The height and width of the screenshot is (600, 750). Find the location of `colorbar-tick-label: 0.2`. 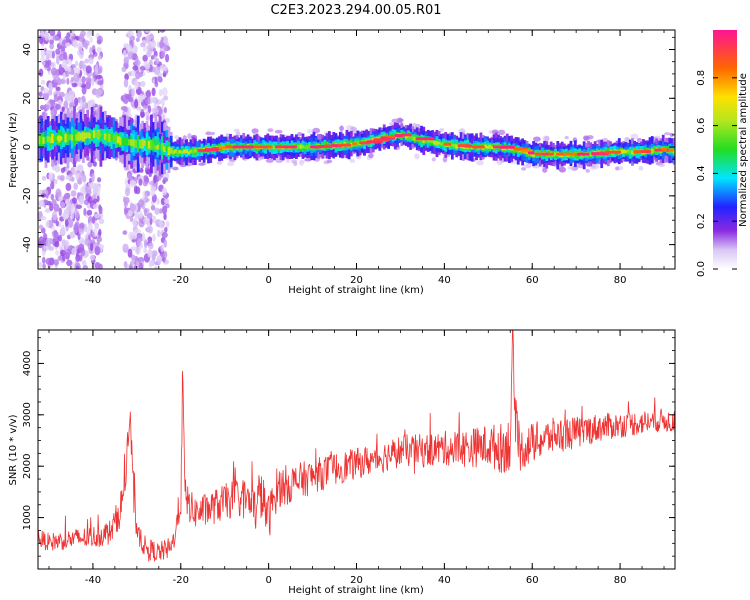

colorbar-tick-label: 0.2 is located at coordinates (701, 221).